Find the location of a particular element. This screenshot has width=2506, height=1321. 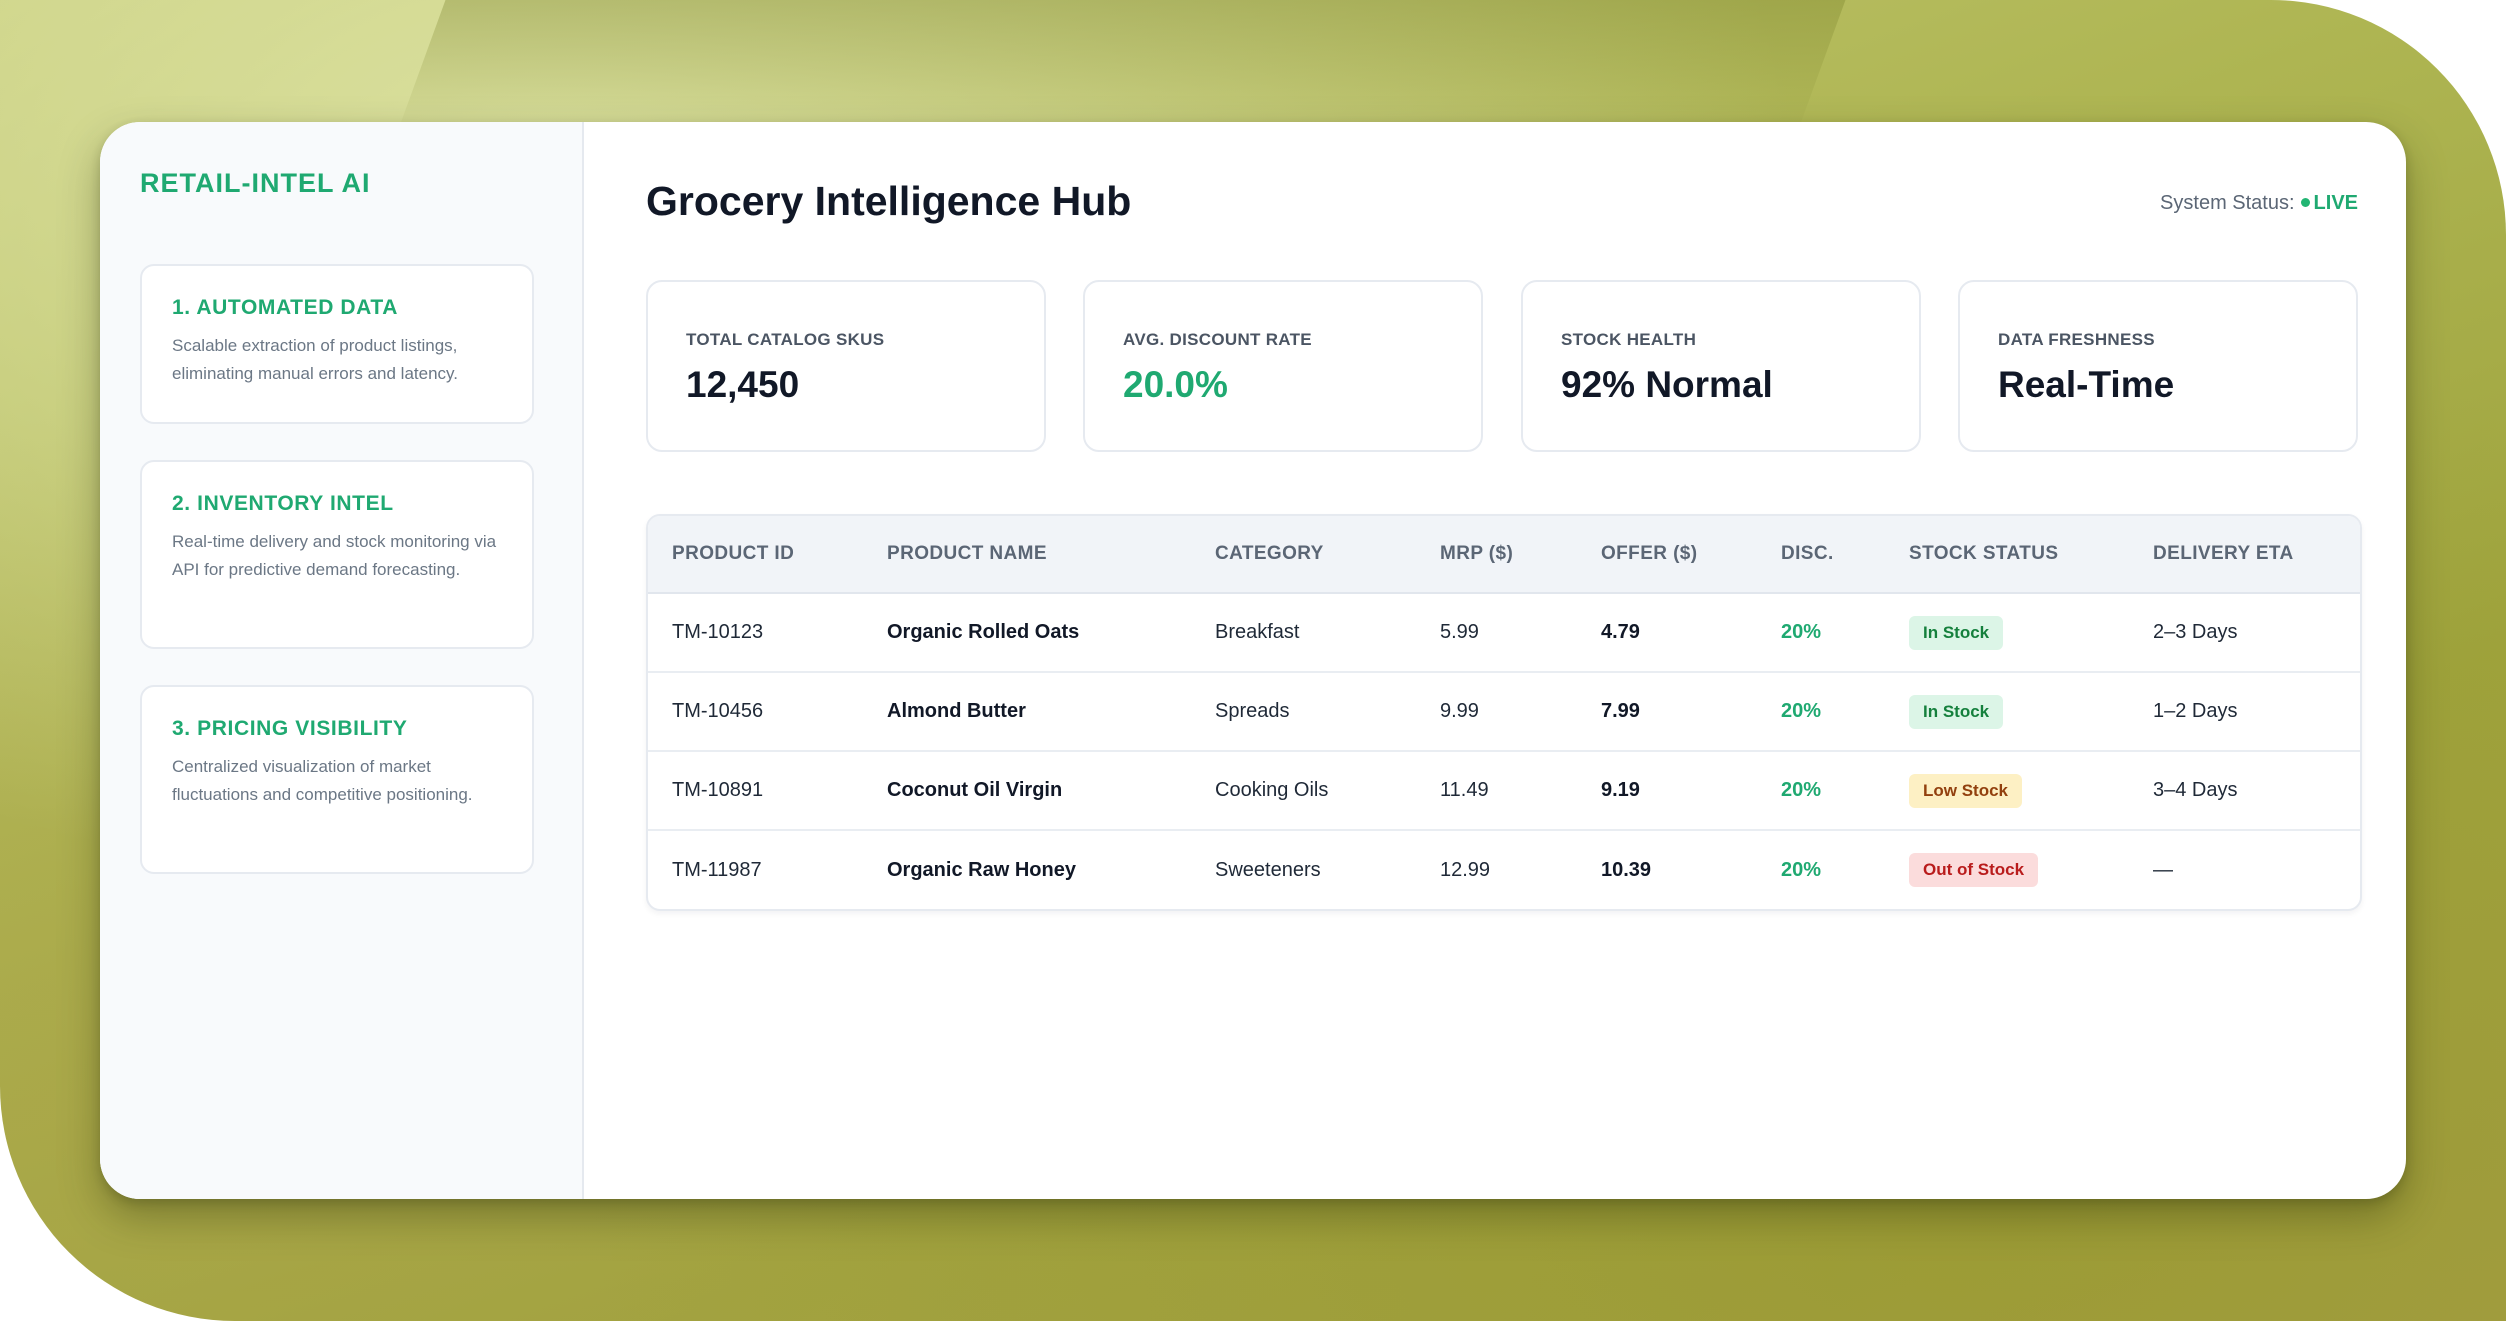

cell-mrp: 9.99 is located at coordinates (1496, 711).